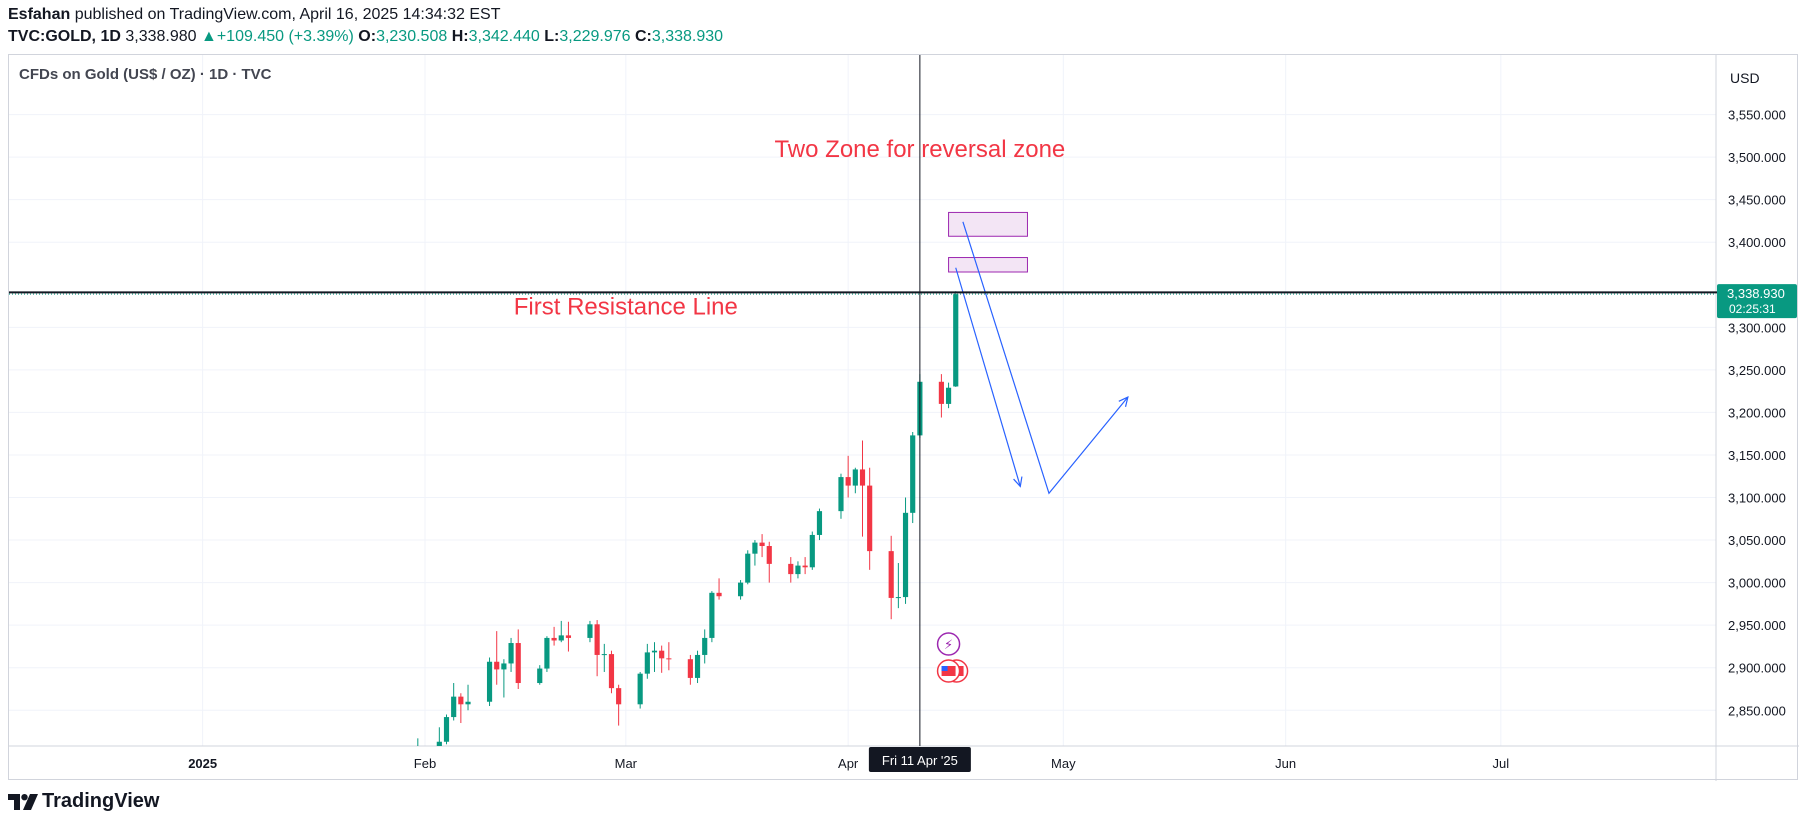 This screenshot has height=828, width=1806. I want to click on x-tick-label: May, so click(1063, 763).